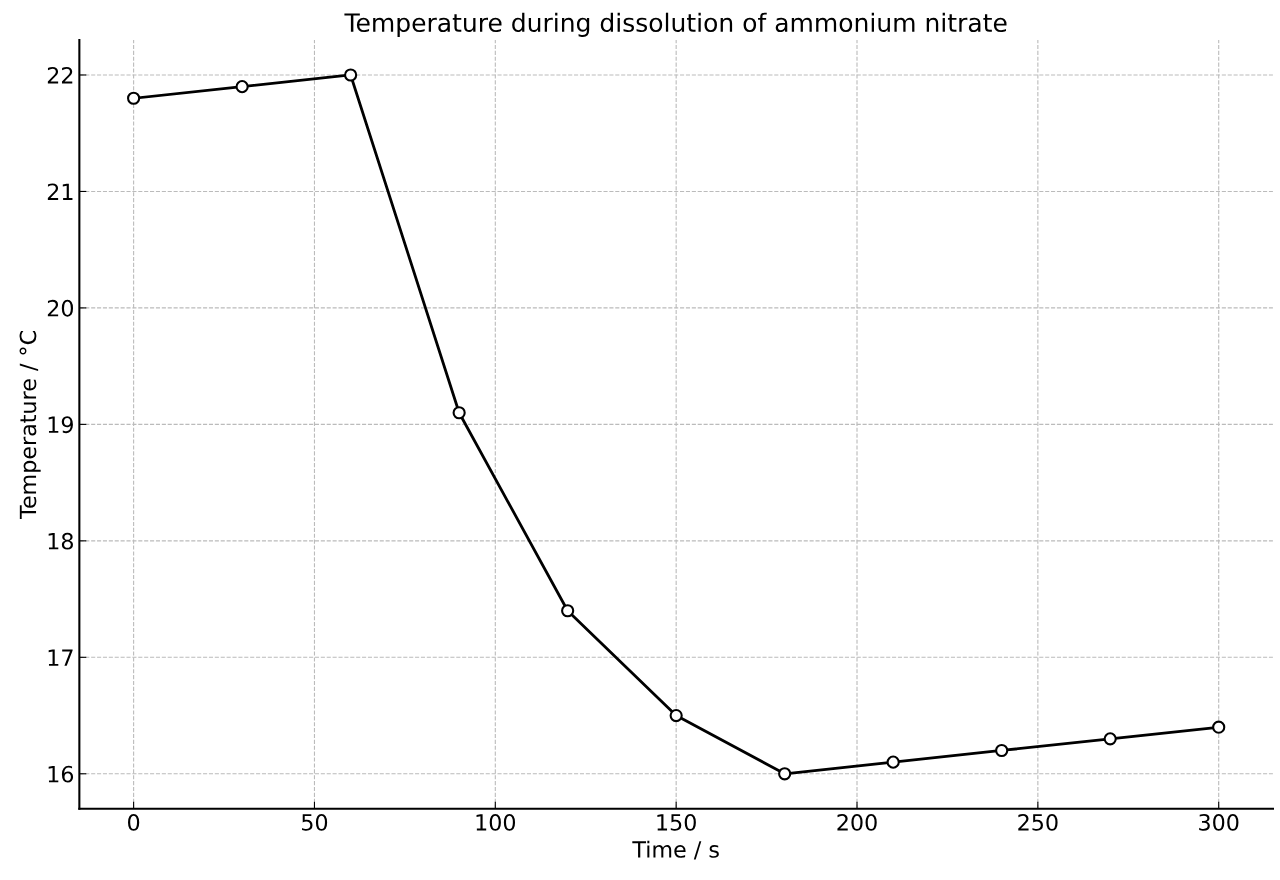 The width and height of the screenshot is (1280, 880). I want to click on x-tick-label: 100, so click(496, 822).